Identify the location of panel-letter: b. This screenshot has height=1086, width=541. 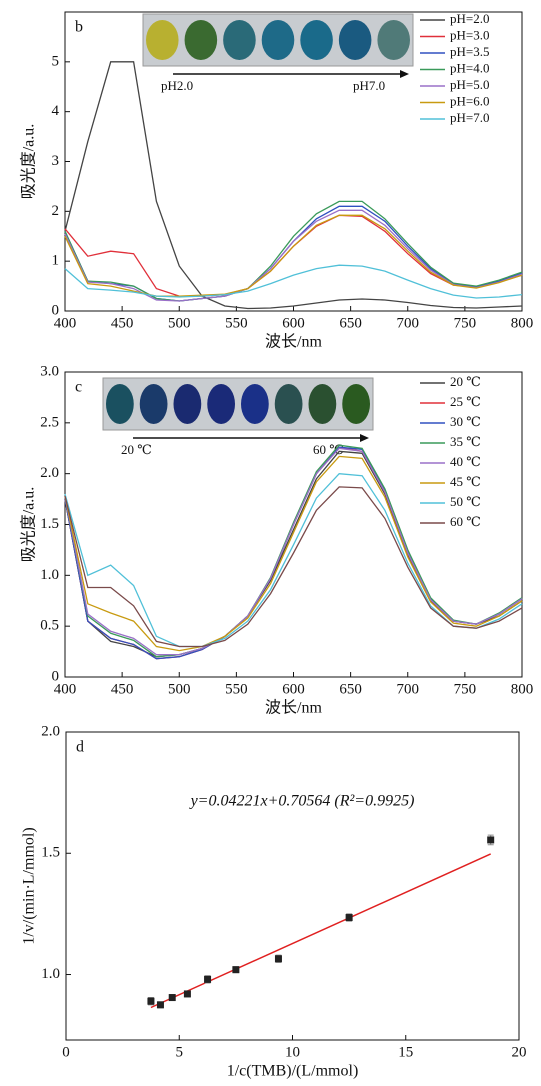
(79, 27).